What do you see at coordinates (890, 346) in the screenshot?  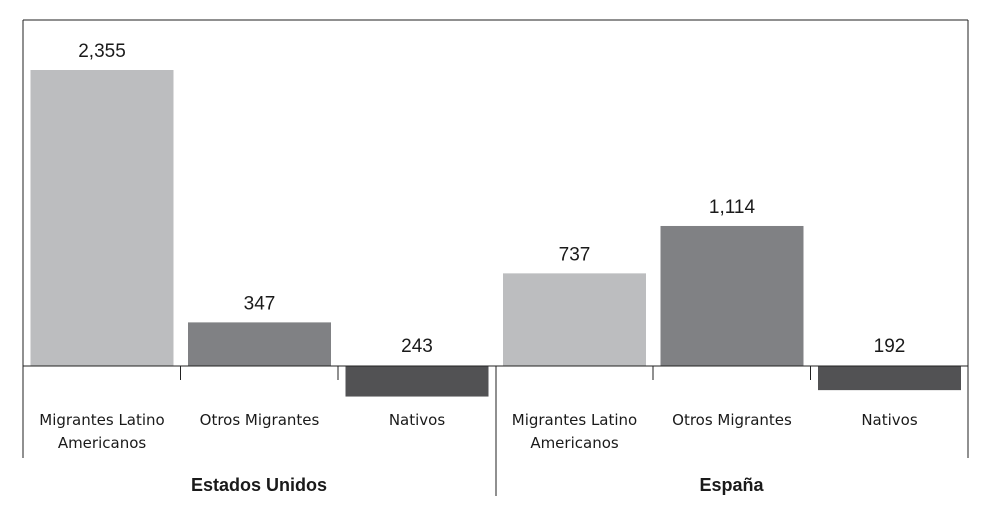 I see `data-label: 192` at bounding box center [890, 346].